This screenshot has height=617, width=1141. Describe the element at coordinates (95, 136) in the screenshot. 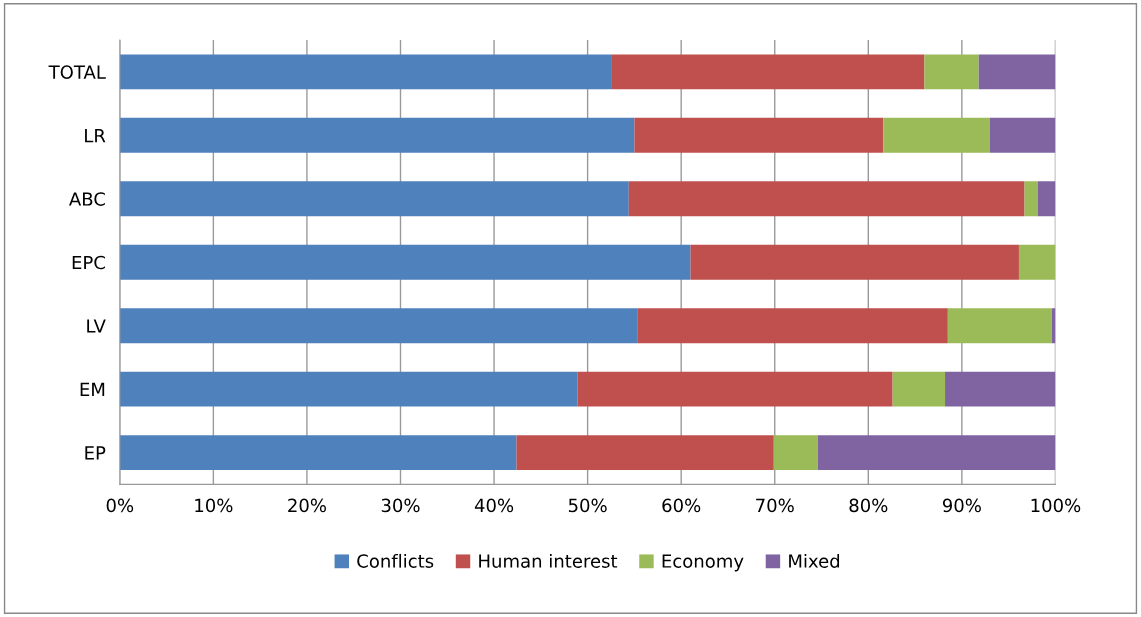

I see `y-tick-label: LR` at that location.